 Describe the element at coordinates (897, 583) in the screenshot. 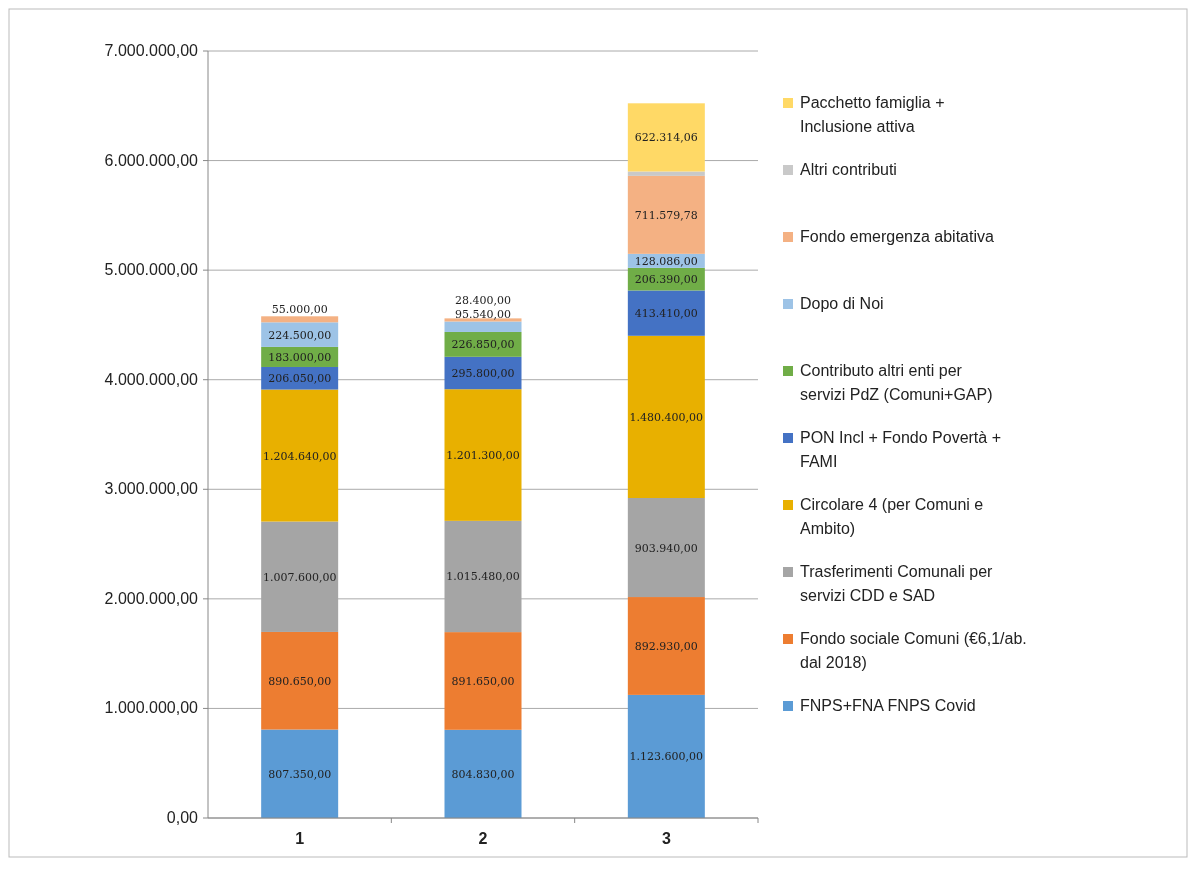

I see `legend-label: Trasferimenti Comunali per servizi CDD e SAD` at that location.